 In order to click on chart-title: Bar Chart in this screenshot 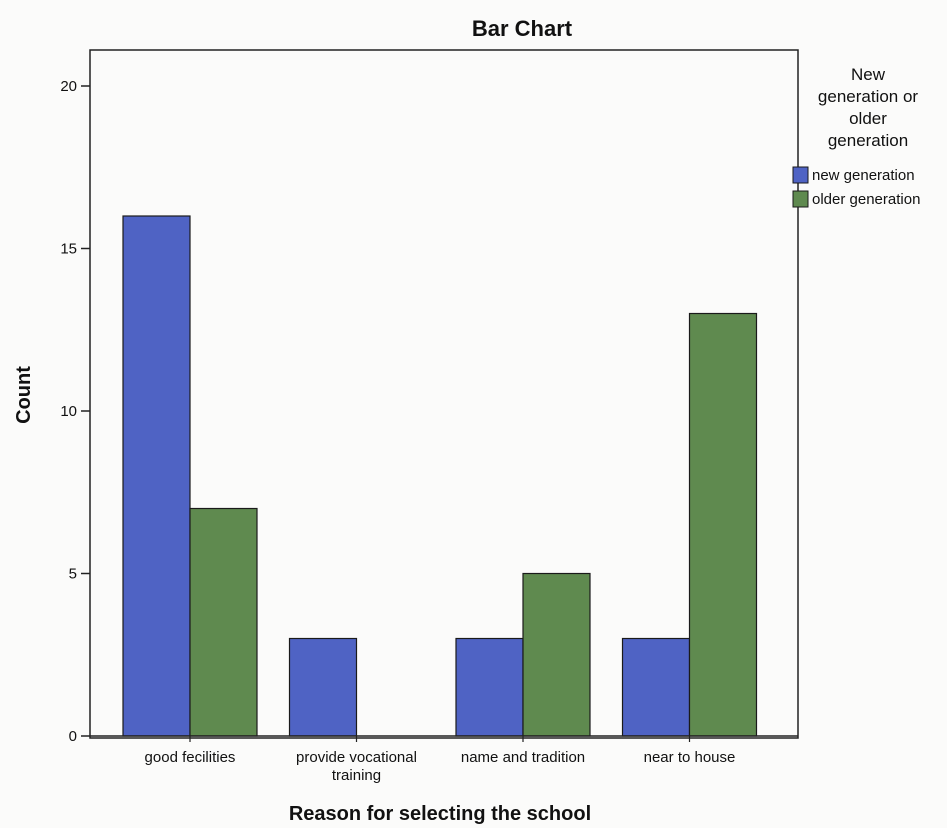, I will do `click(522, 28)`.